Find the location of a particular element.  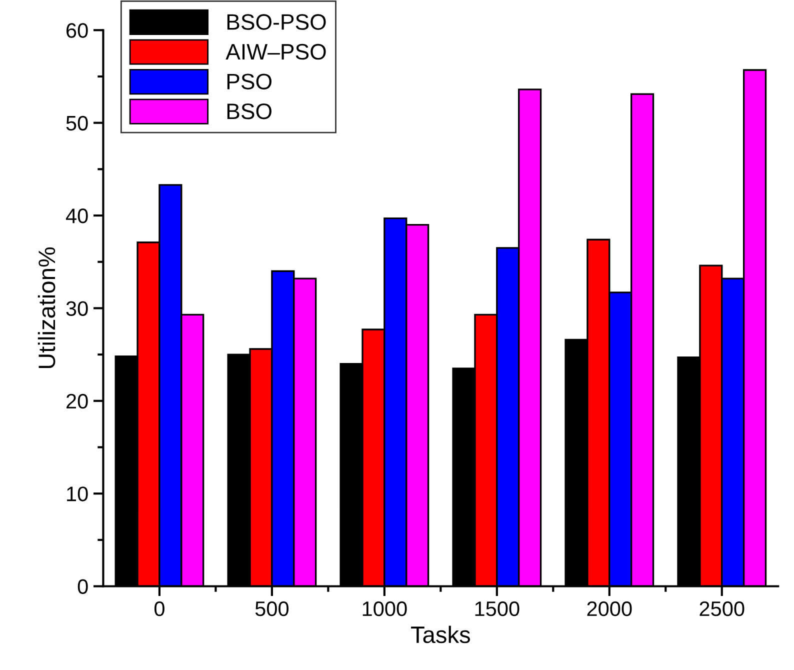

y-tick-label: 40 is located at coordinates (77, 216).